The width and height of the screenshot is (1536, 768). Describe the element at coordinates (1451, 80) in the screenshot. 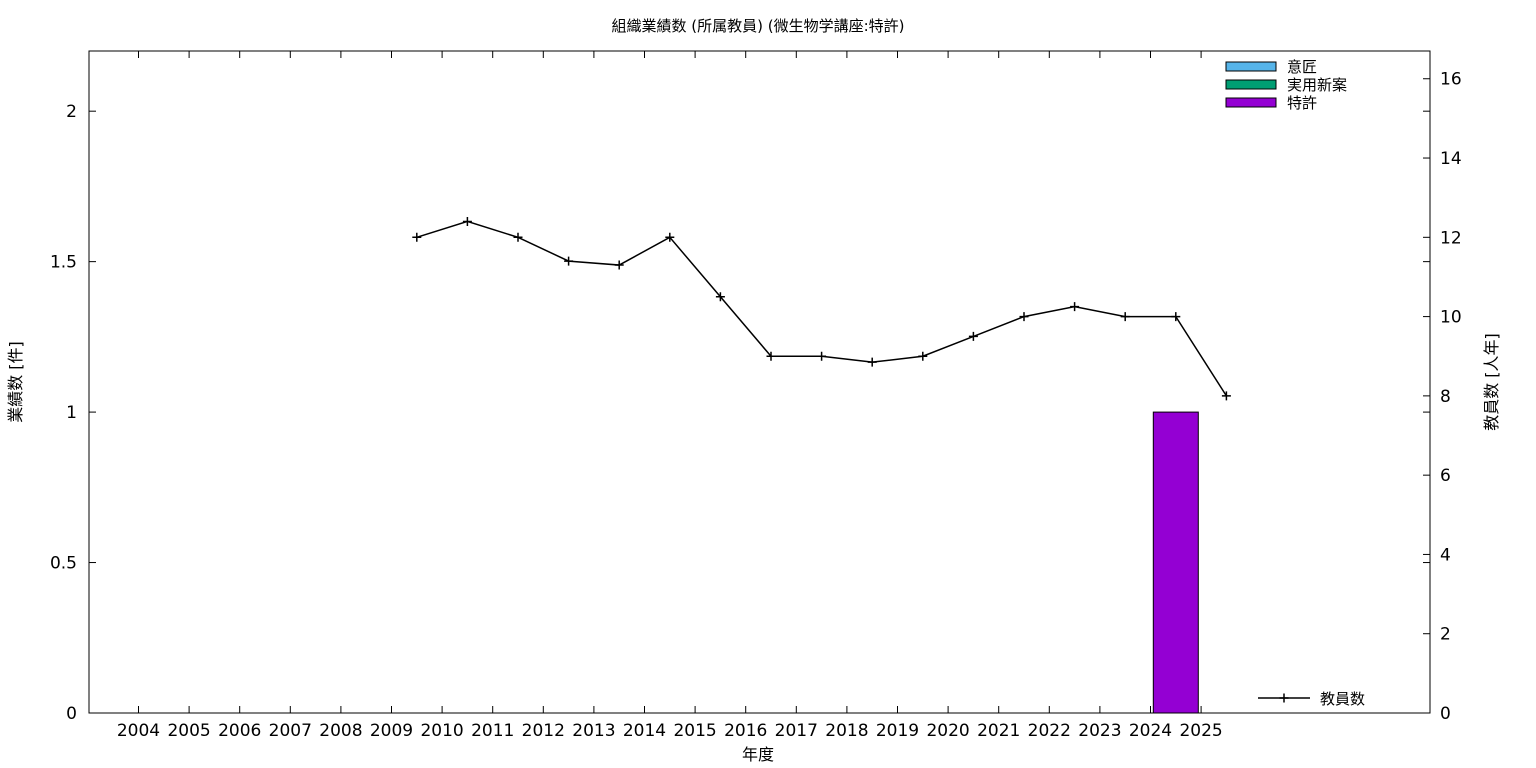

I see `y2-tick-label: 16` at that location.